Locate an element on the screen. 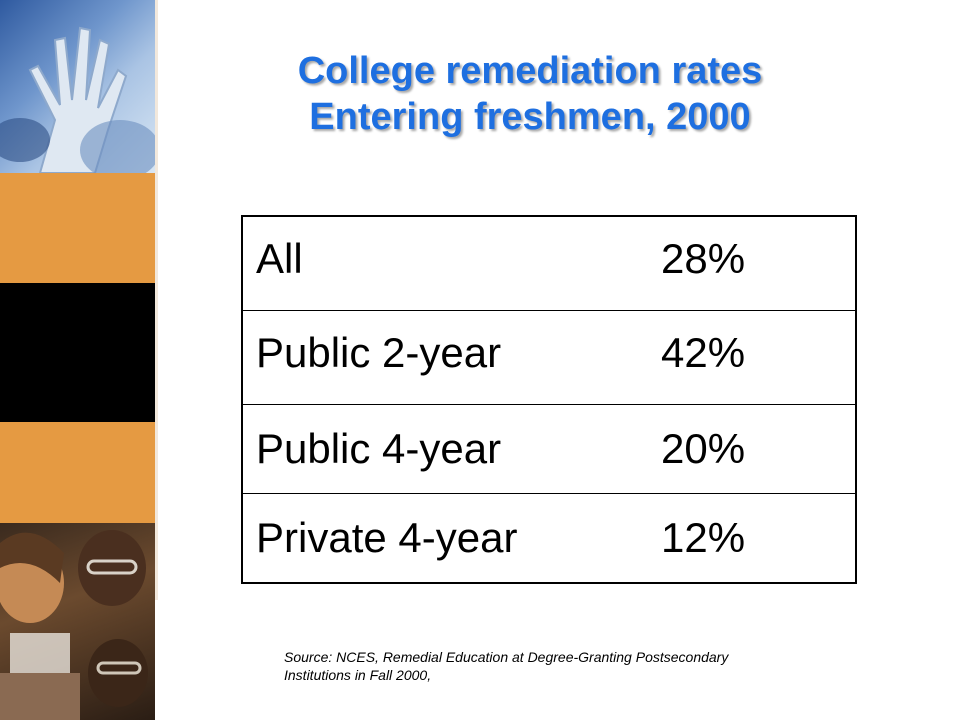  black-band is located at coordinates (77, 352).